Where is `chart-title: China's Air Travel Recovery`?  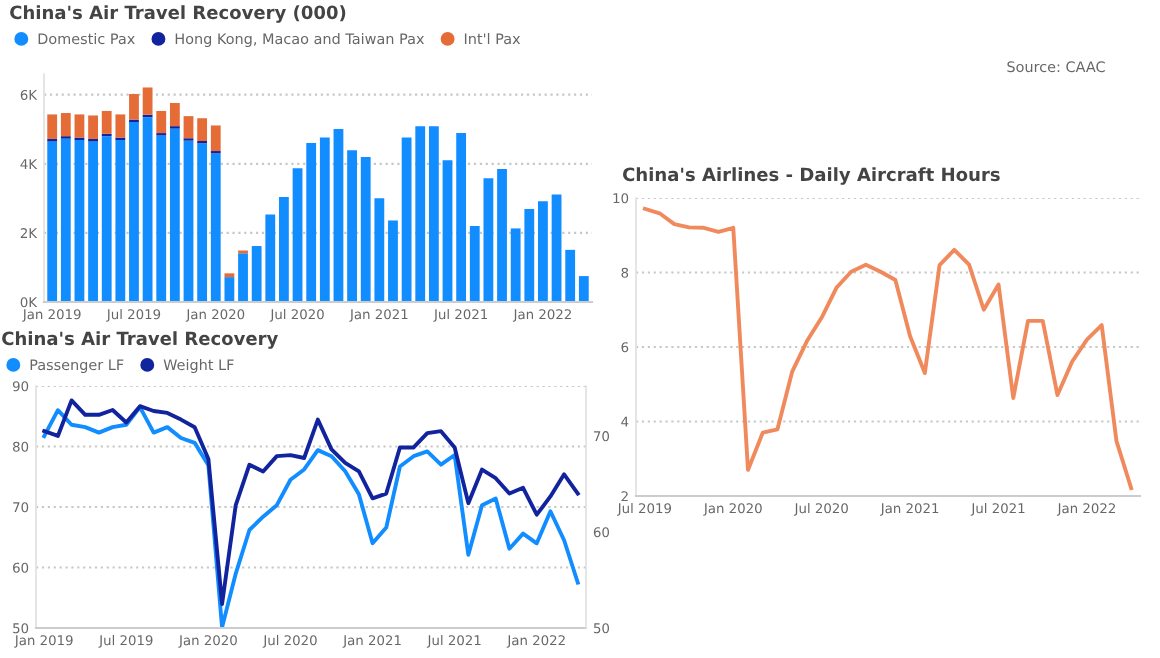
chart-title: China's Air Travel Recovery is located at coordinates (140, 340).